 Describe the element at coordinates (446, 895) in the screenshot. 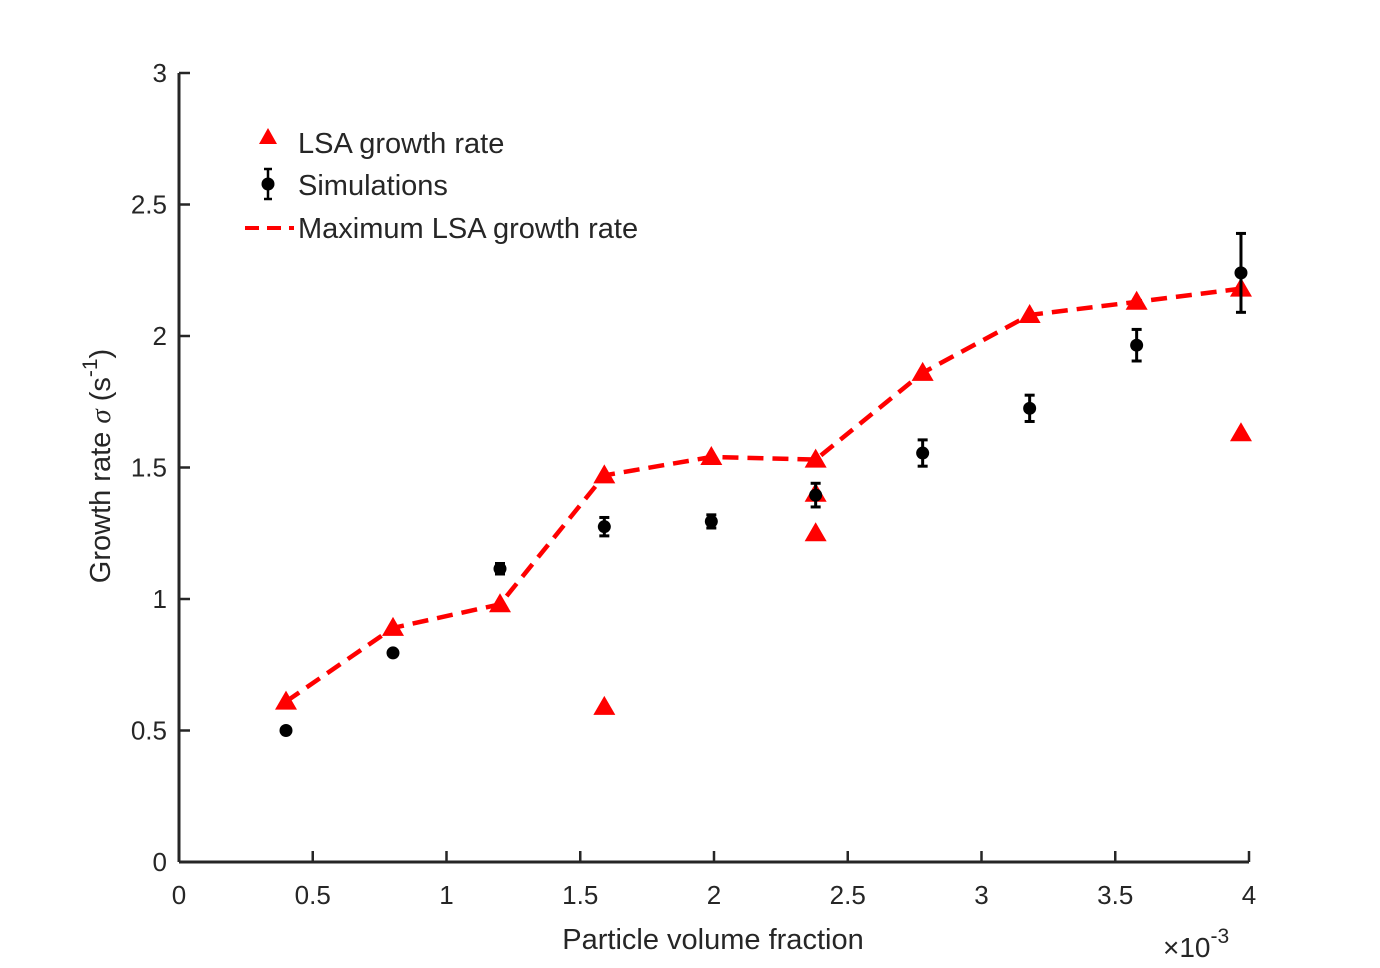

I see `x-tick-label: 1` at that location.